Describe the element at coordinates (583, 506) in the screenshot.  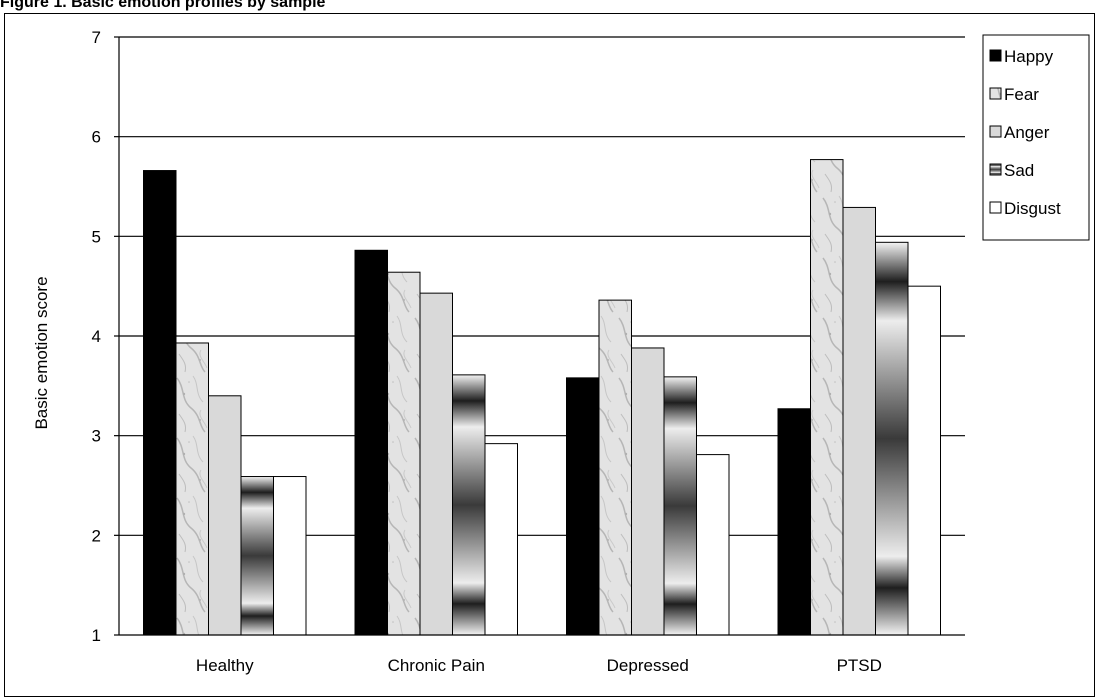
I see `bar-happy-depressed` at that location.